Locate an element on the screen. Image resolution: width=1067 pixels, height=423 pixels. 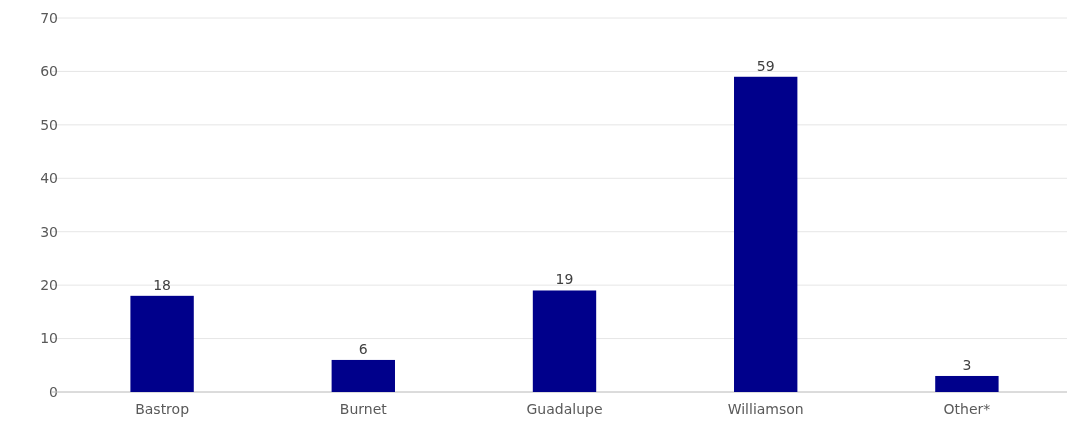
data-label: 6 is located at coordinates (363, 348).